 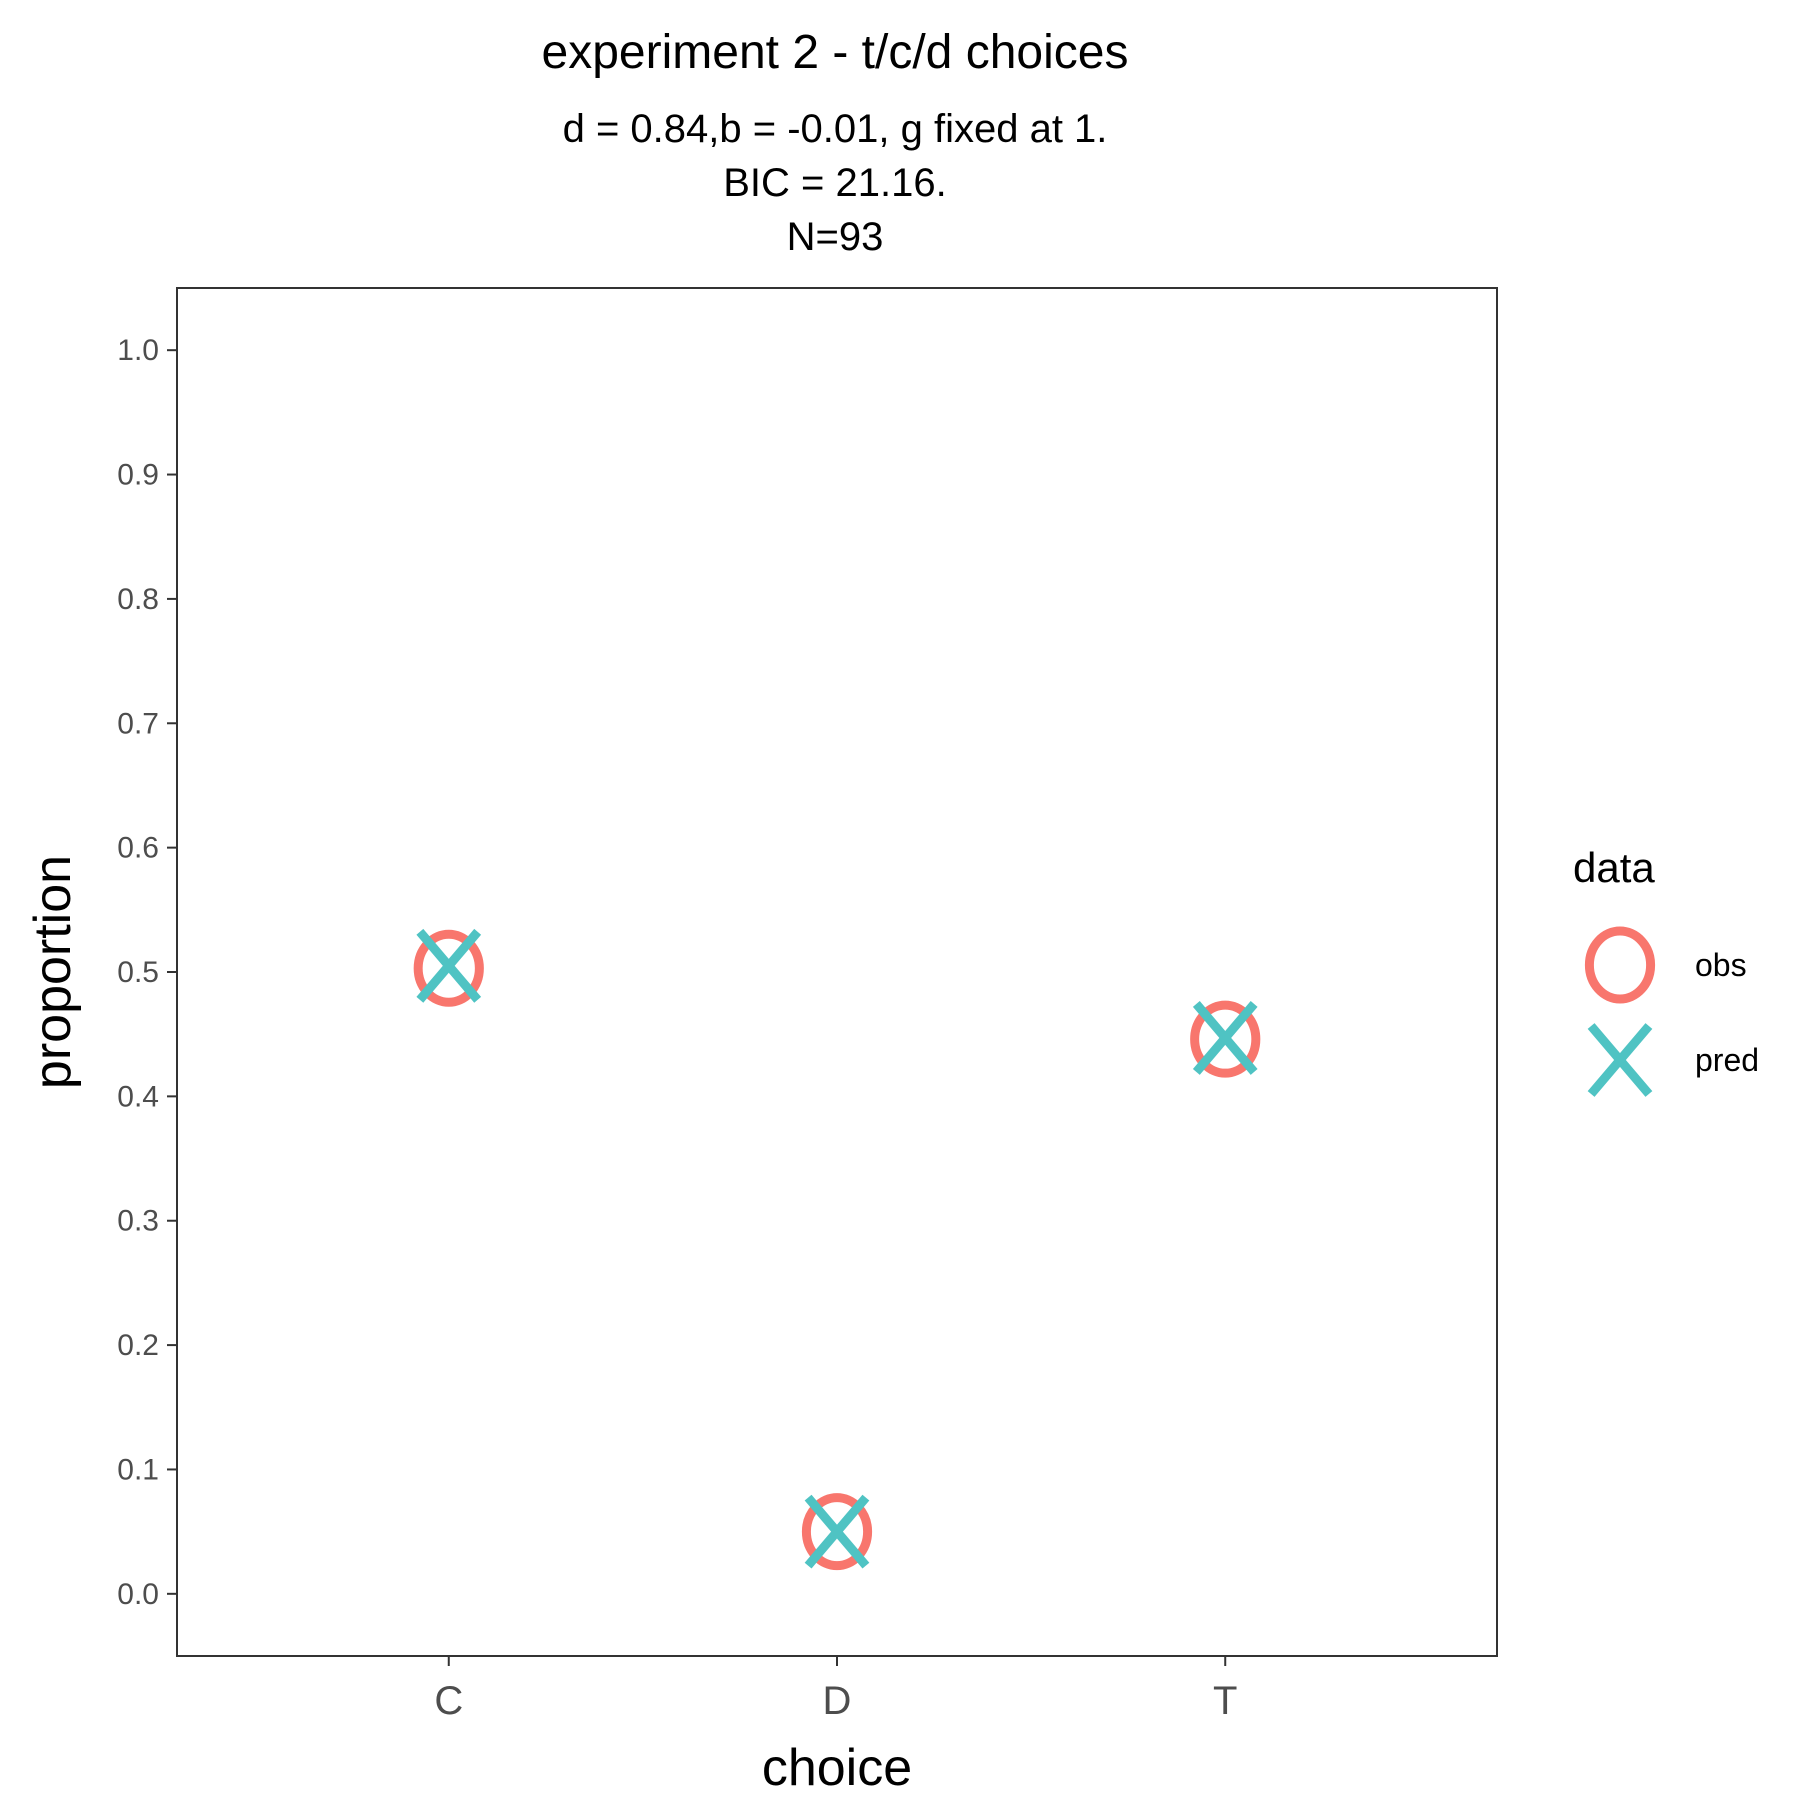 What do you see at coordinates (1614, 867) in the screenshot?
I see `legend-title: data` at bounding box center [1614, 867].